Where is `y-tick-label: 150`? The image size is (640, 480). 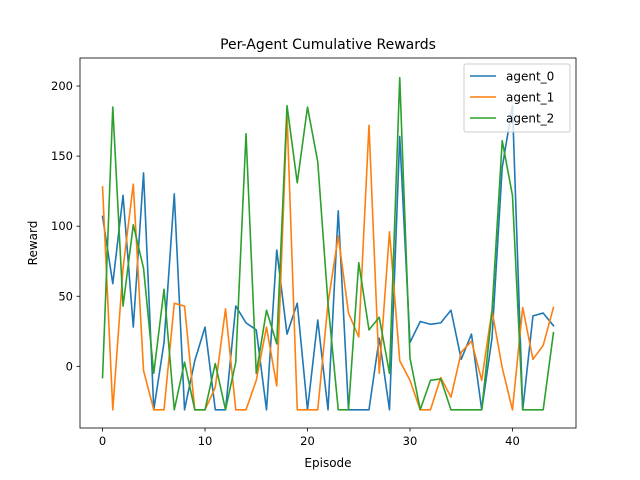
y-tick-label: 150 is located at coordinates (62, 156).